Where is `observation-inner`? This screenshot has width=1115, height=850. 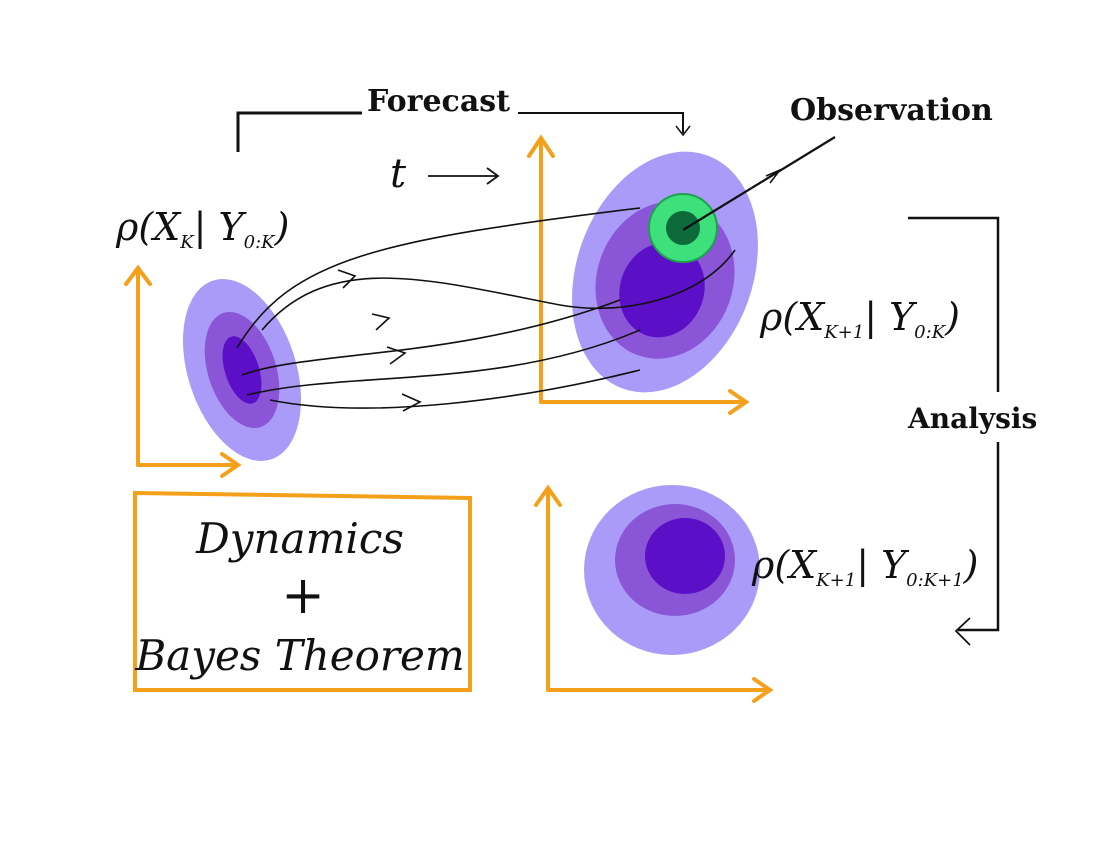 observation-inner is located at coordinates (683, 228).